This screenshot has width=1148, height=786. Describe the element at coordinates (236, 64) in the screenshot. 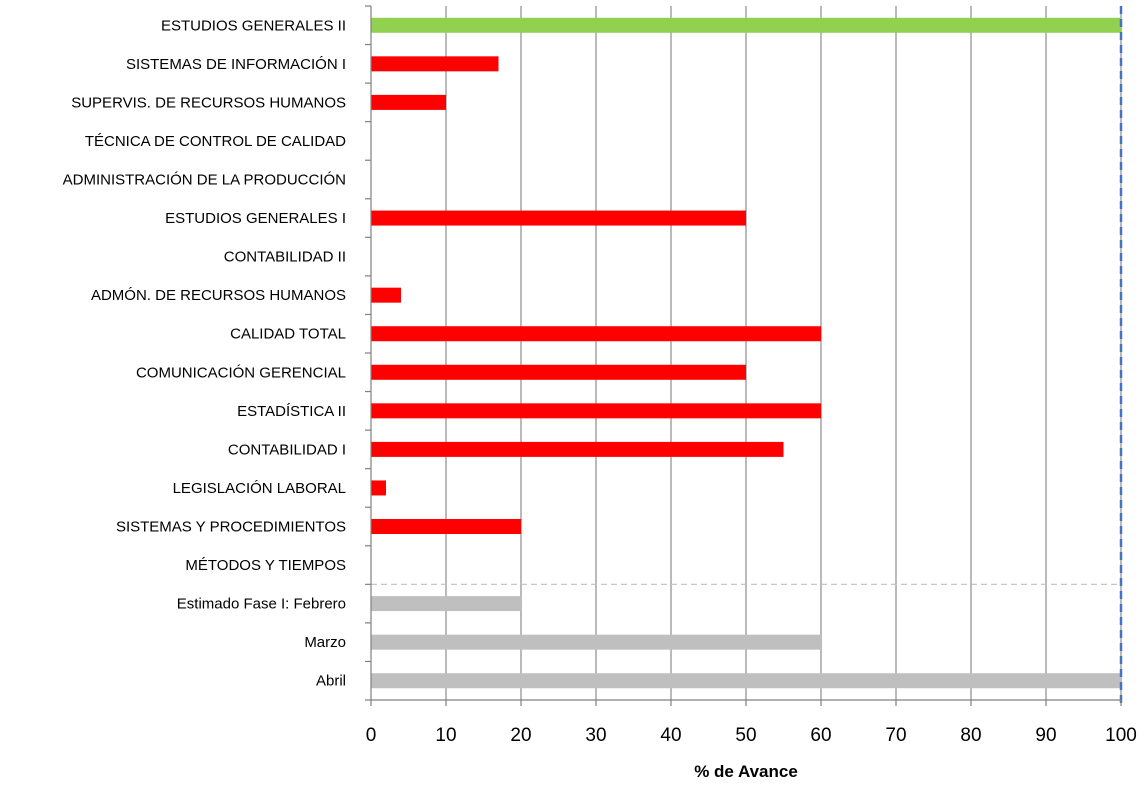

I see `category-label: SISTEMAS DE INFORMACIÓN I` at that location.